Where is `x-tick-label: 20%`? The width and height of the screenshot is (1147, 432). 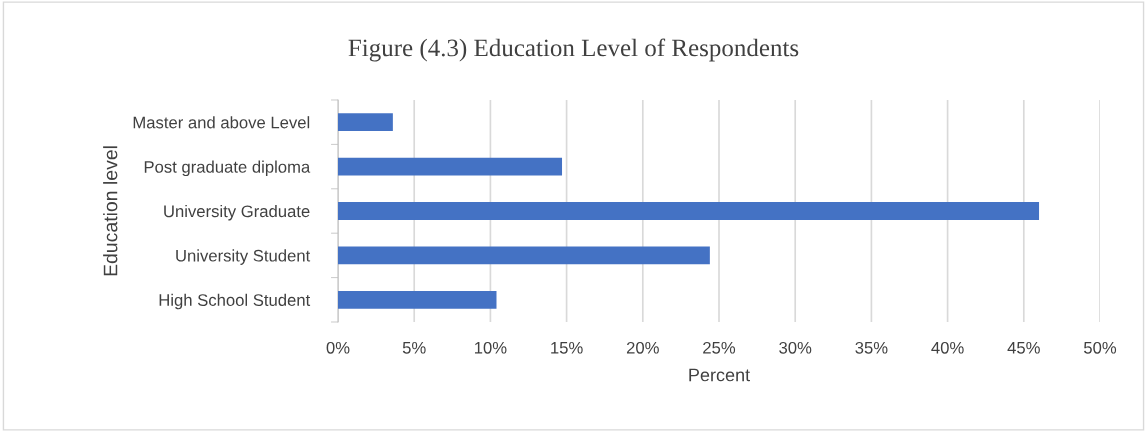 x-tick-label: 20% is located at coordinates (642, 347).